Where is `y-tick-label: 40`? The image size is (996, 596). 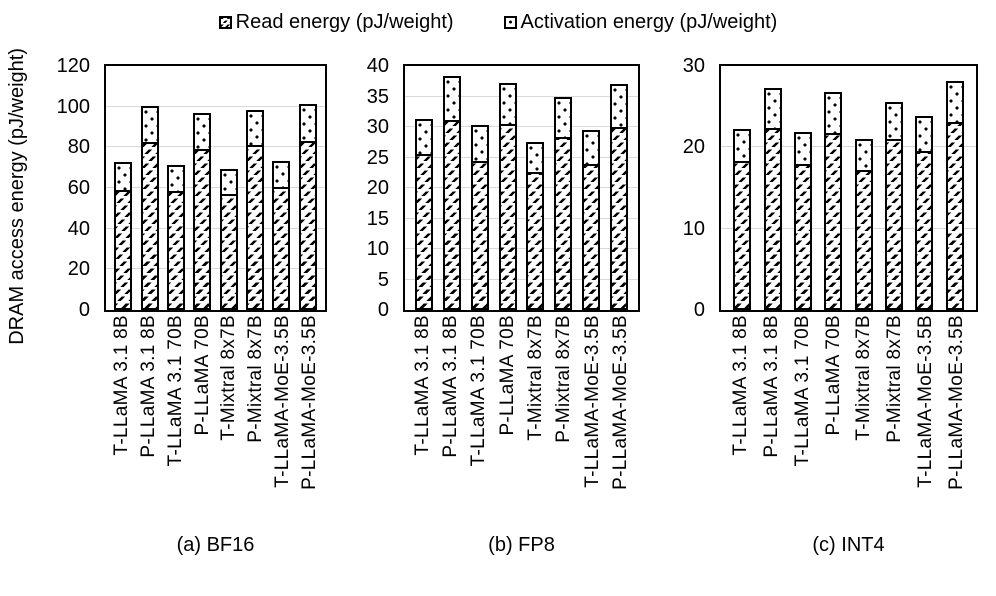
y-tick-label: 40 is located at coordinates (78, 228).